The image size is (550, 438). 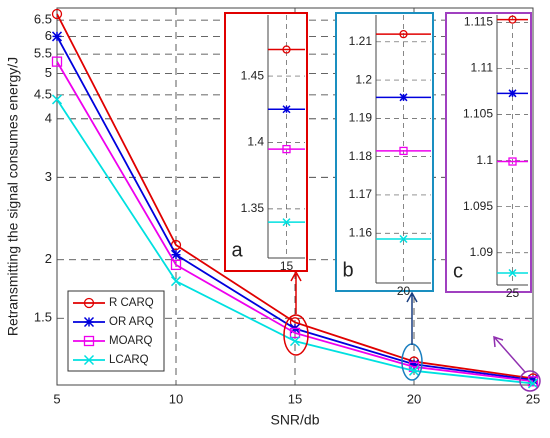 What do you see at coordinates (363, 79) in the screenshot?
I see `y-tick-label: 1.2` at bounding box center [363, 79].